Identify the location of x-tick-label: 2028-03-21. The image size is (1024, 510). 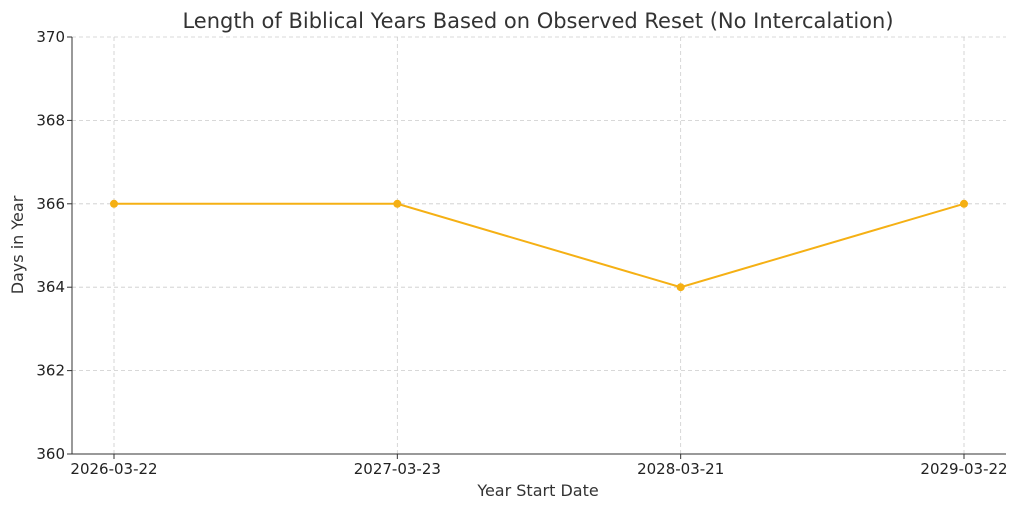
(680, 469).